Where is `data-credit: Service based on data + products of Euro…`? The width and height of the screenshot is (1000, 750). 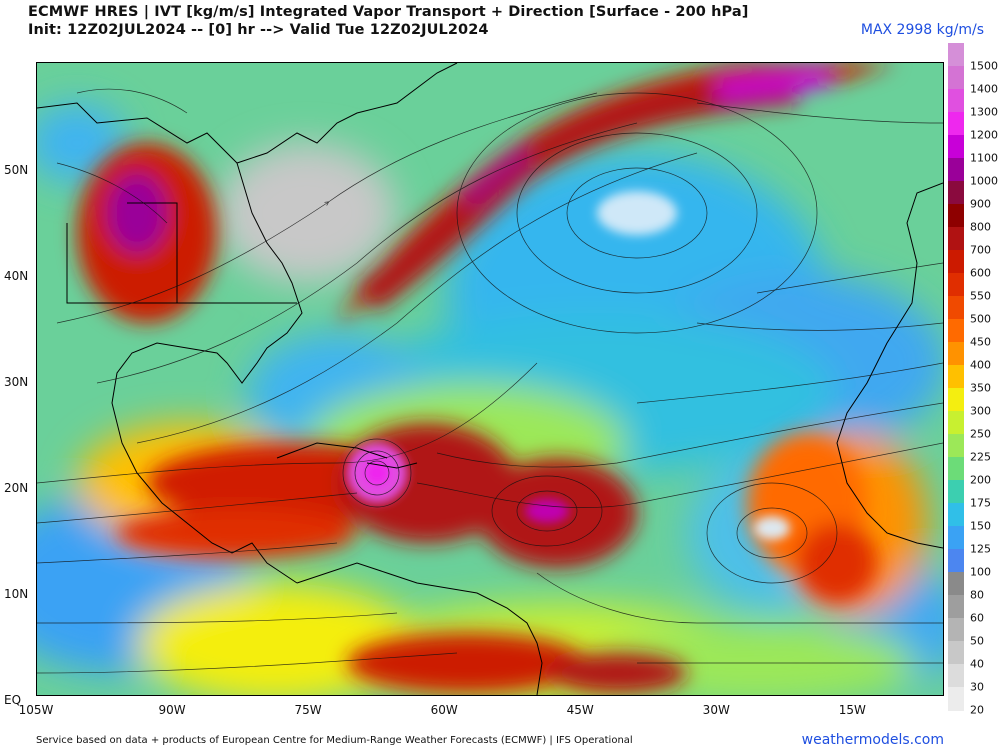
data-credit: Service based on data + products of Euro… is located at coordinates (334, 740).